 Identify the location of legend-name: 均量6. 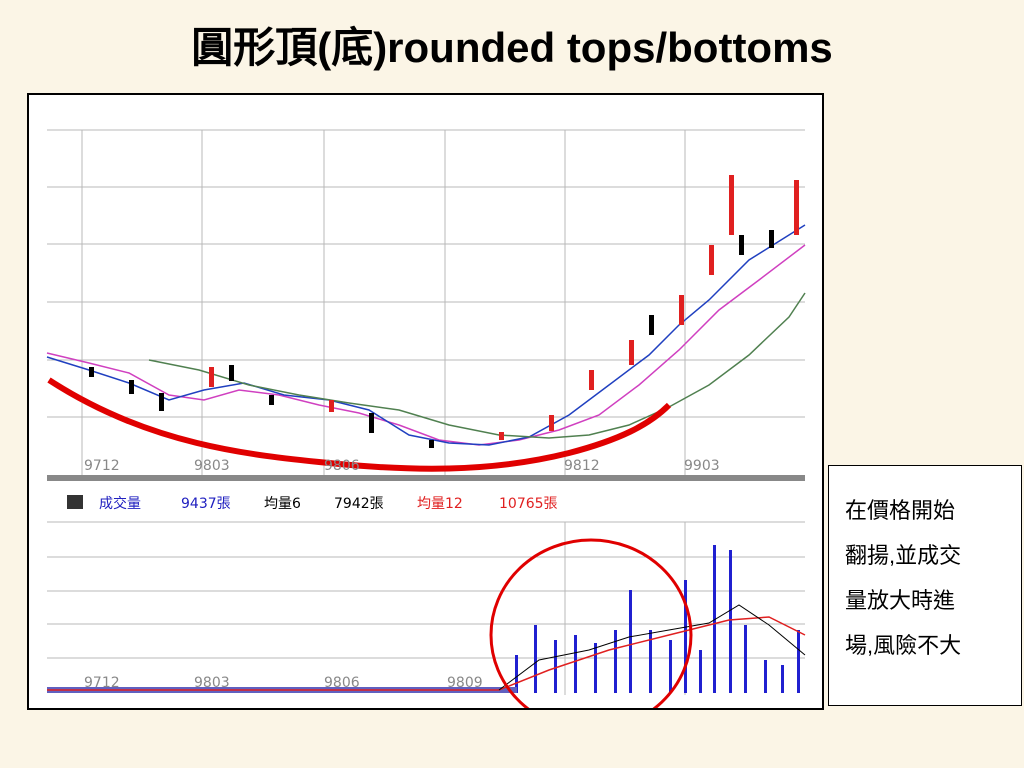
(282, 504).